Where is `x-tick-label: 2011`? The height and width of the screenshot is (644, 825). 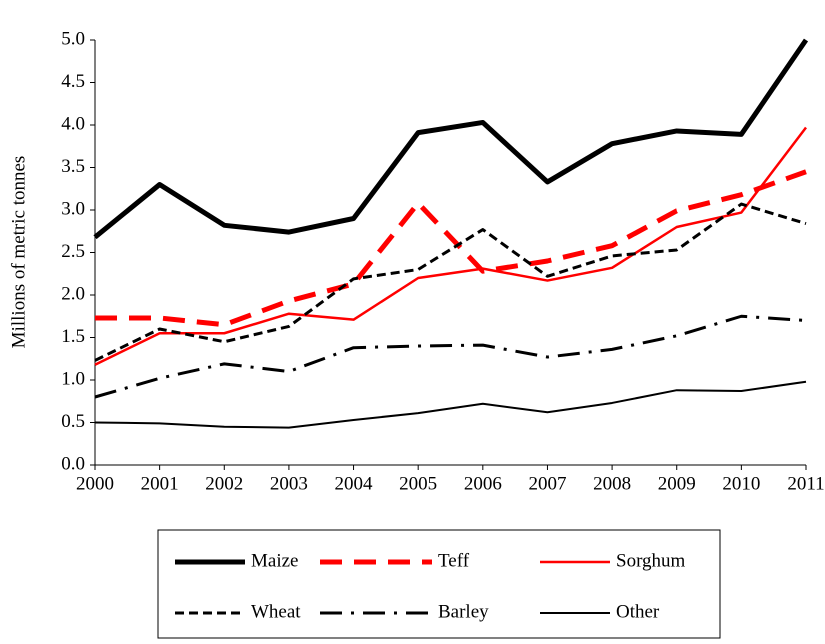
x-tick-label: 2011 is located at coordinates (805, 483).